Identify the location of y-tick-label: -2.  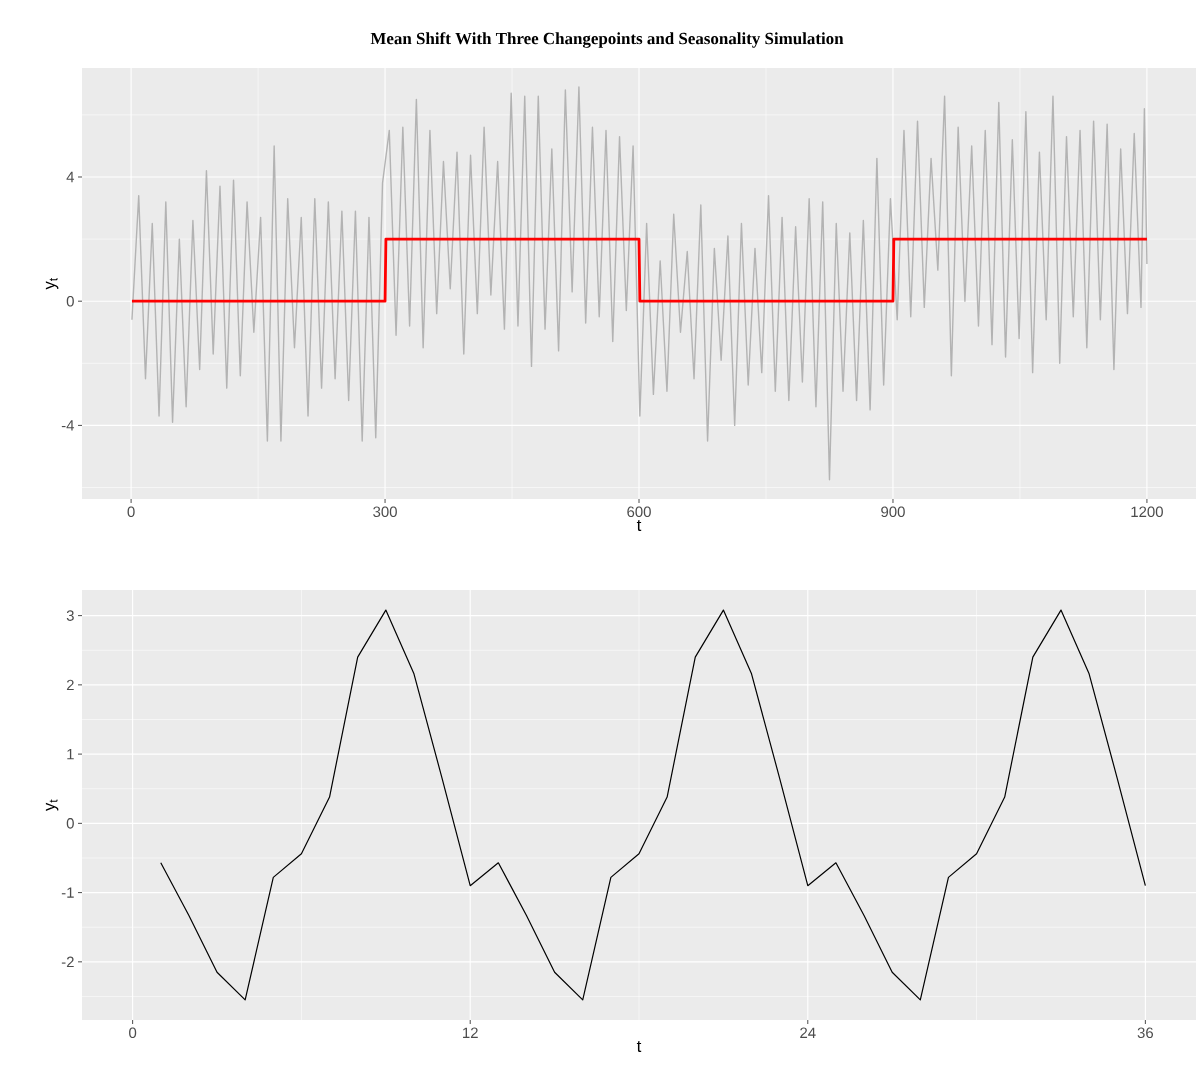
(67, 962).